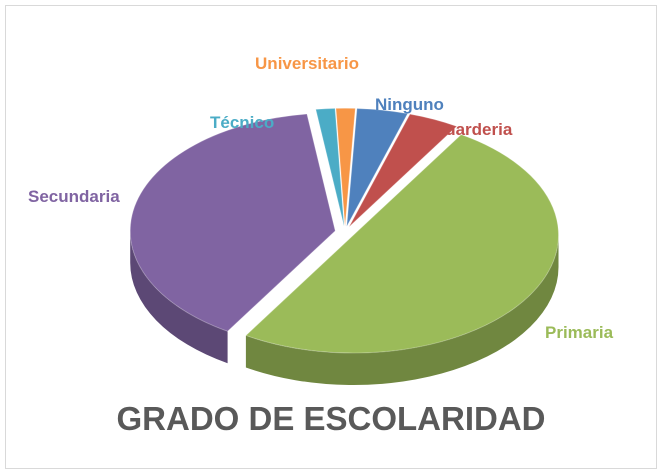 Image resolution: width=662 pixels, height=474 pixels. What do you see at coordinates (307, 63) in the screenshot?
I see `data-label: Universitario` at bounding box center [307, 63].